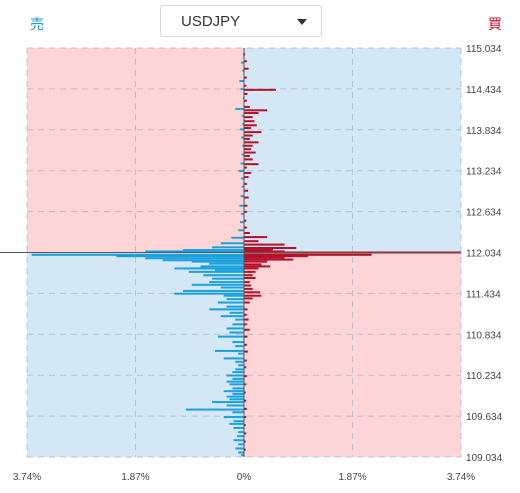 Image resolution: width=520 pixels, height=493 pixels. What do you see at coordinates (484, 90) in the screenshot?
I see `y-tick-label: 114.434` at bounding box center [484, 90].